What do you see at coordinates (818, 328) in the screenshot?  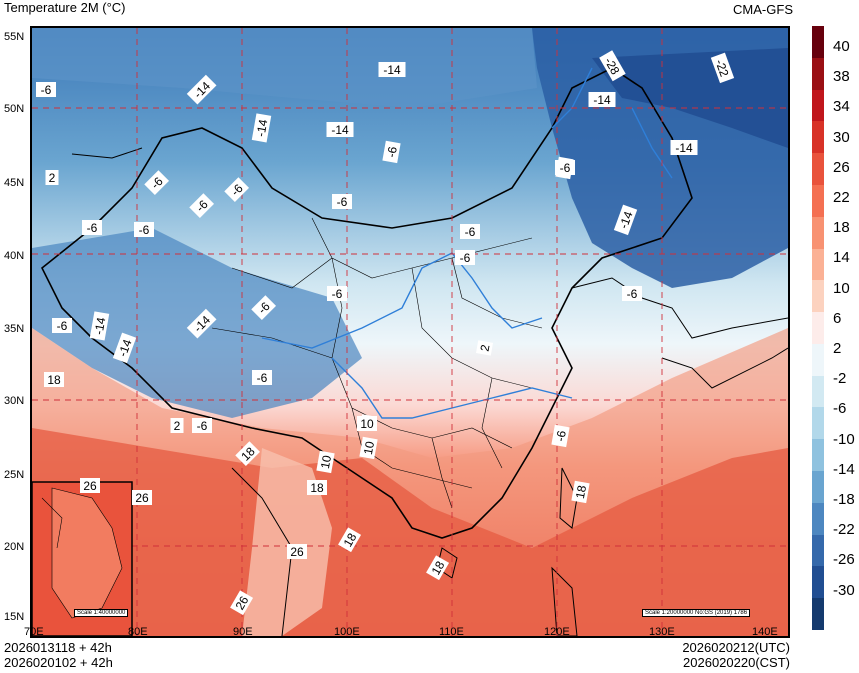 I see `colorbar` at bounding box center [818, 328].